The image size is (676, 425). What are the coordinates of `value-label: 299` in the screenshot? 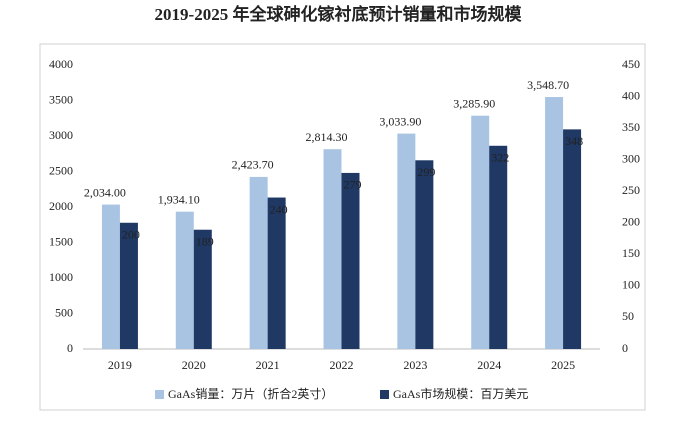 It's located at (426, 172).